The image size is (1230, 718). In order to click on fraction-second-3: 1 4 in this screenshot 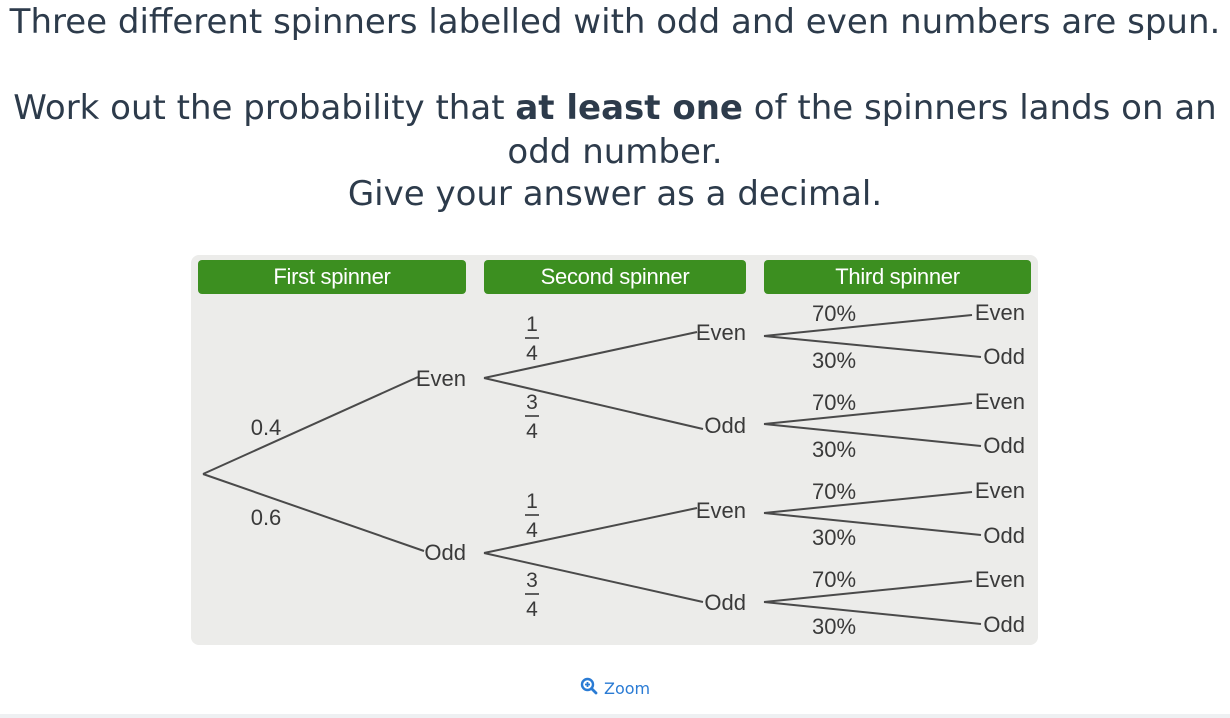, I will do `click(532, 516)`.